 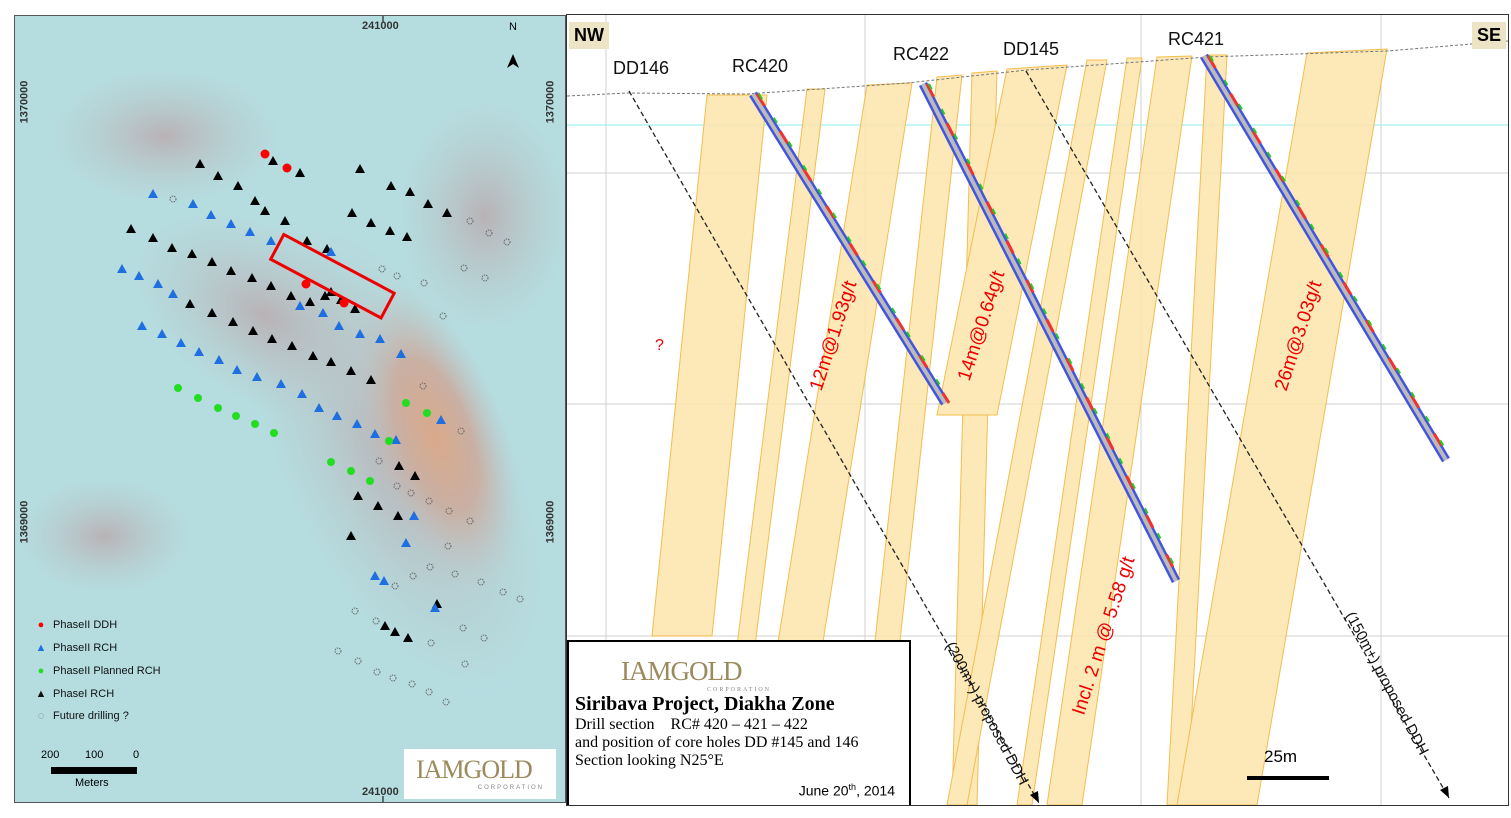 I want to click on scale-bar, so click(x=94, y=770).